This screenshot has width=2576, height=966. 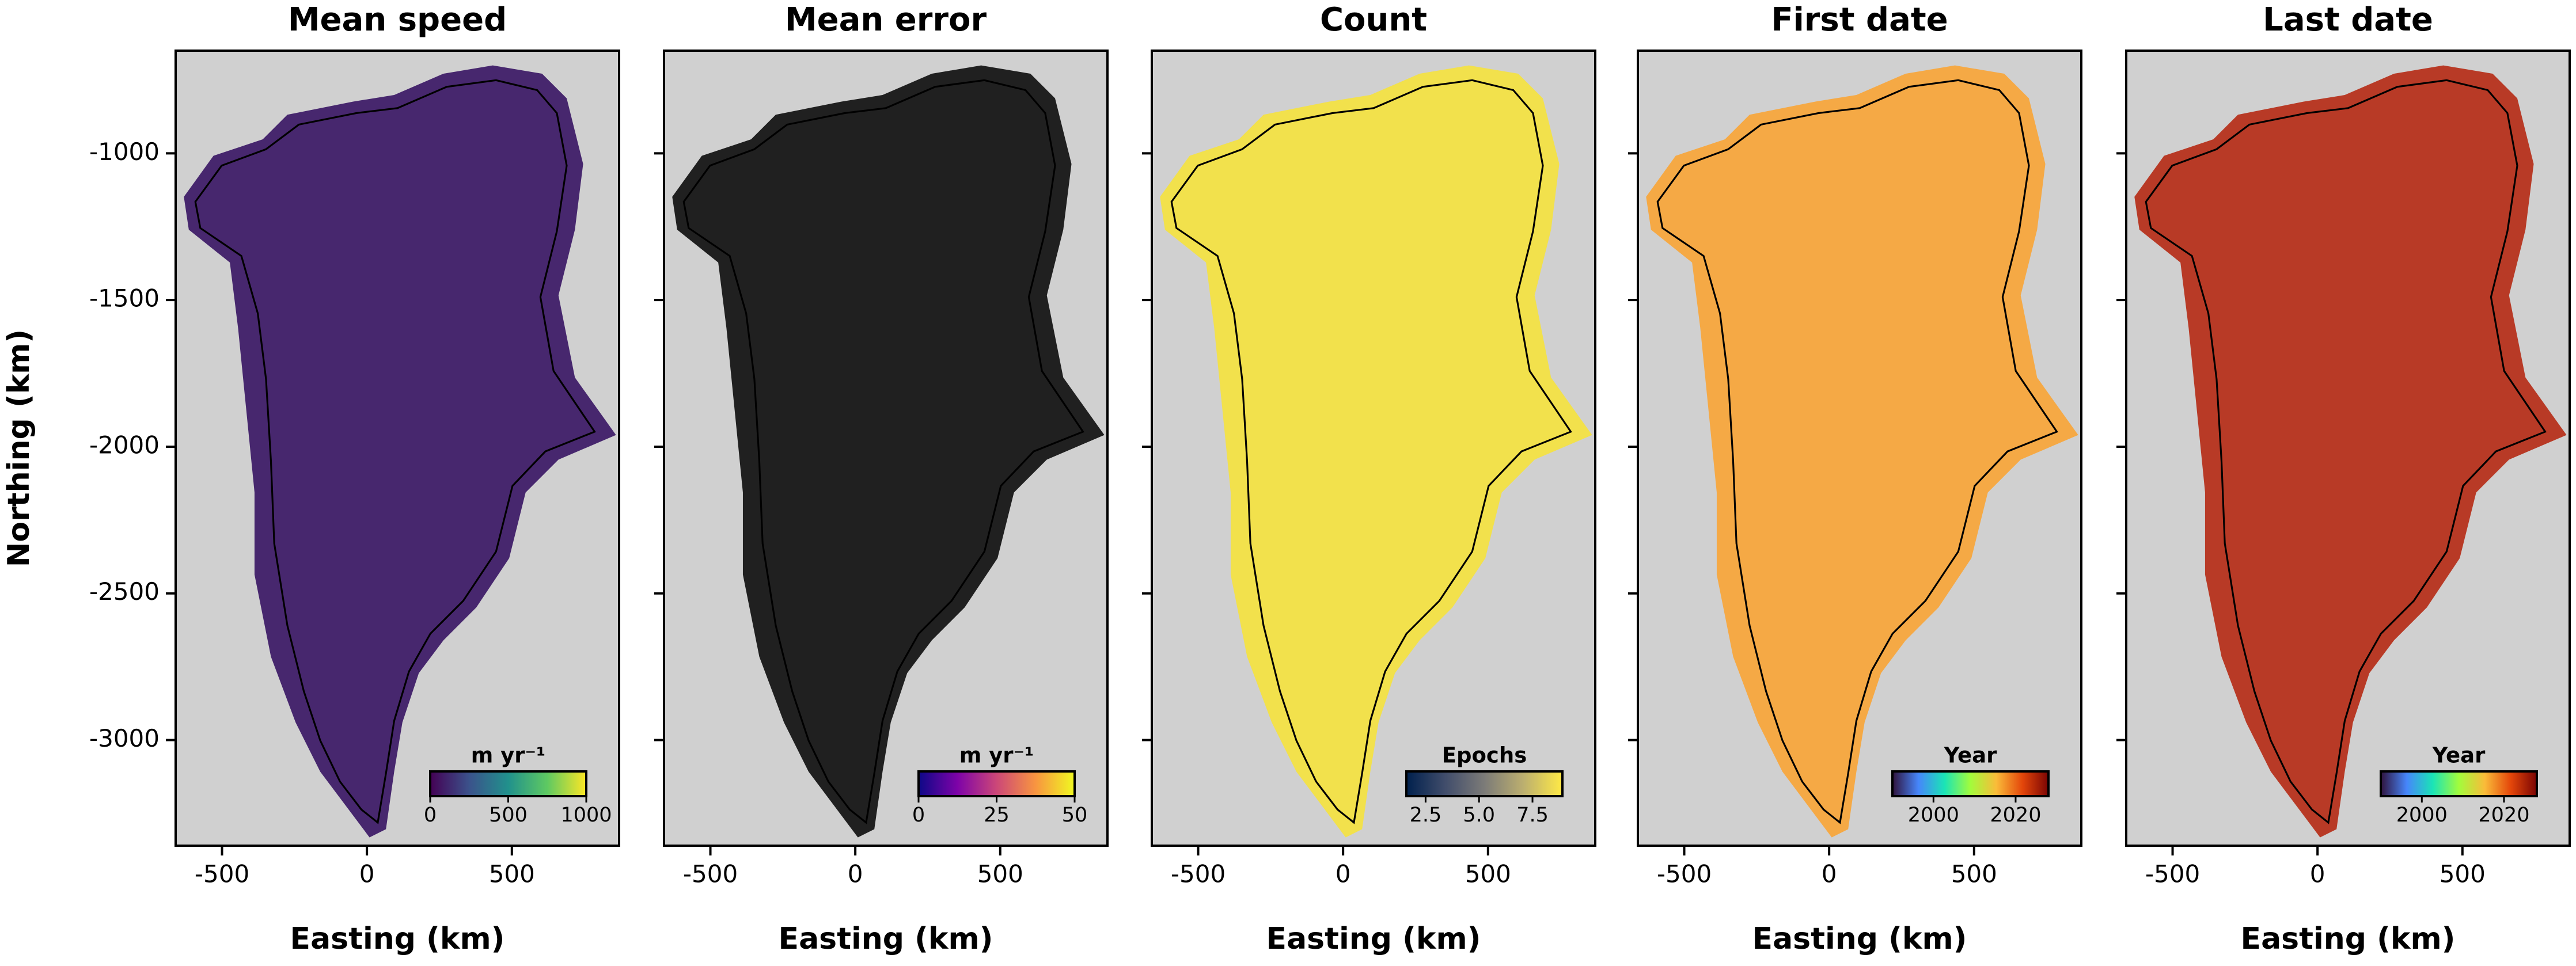 What do you see at coordinates (1373, 20) in the screenshot?
I see `panel-title: Count` at bounding box center [1373, 20].